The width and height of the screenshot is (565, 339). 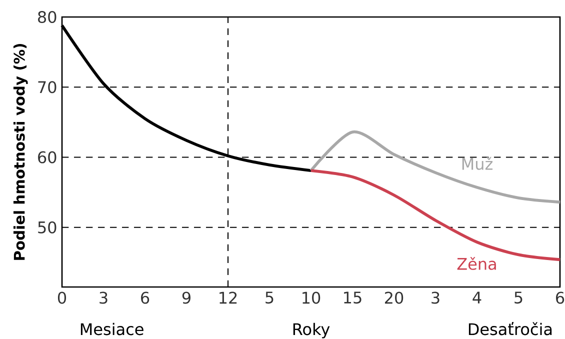 I want to click on text: Mesiace, so click(x=112, y=329).